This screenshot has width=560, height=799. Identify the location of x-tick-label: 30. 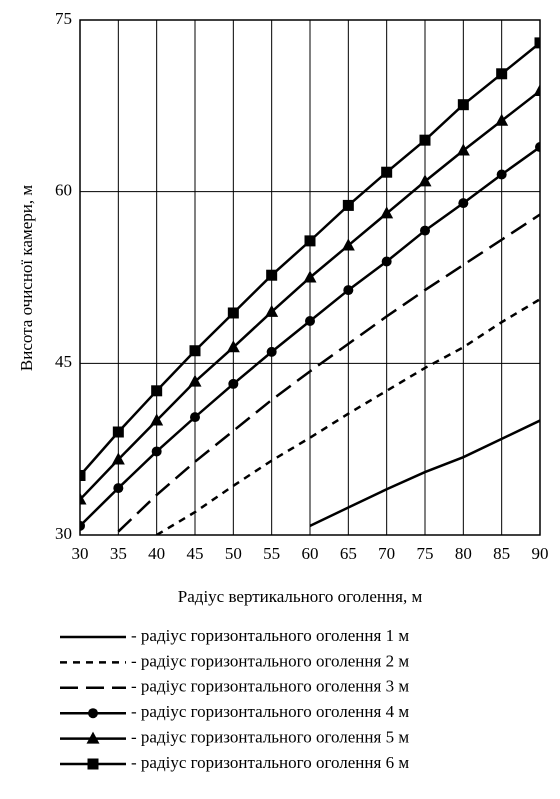
(80, 553).